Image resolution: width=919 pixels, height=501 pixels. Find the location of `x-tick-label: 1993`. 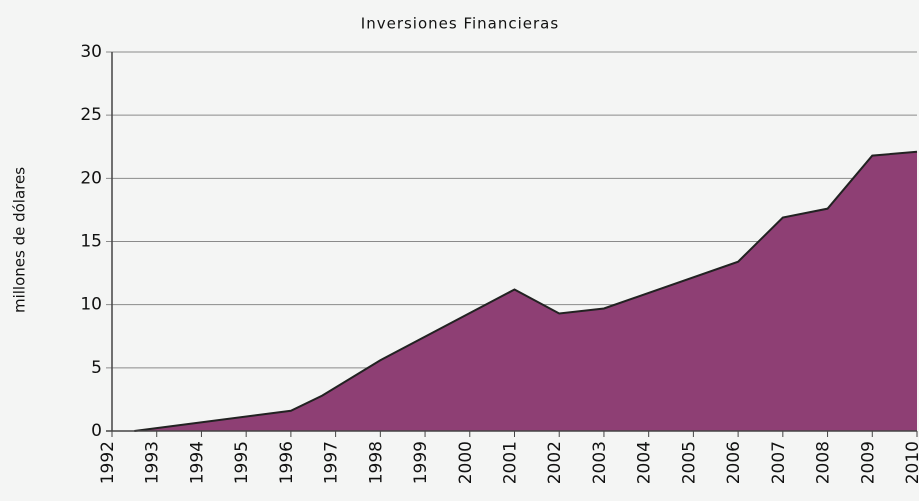

x-tick-label: 1993 is located at coordinates (153, 462).